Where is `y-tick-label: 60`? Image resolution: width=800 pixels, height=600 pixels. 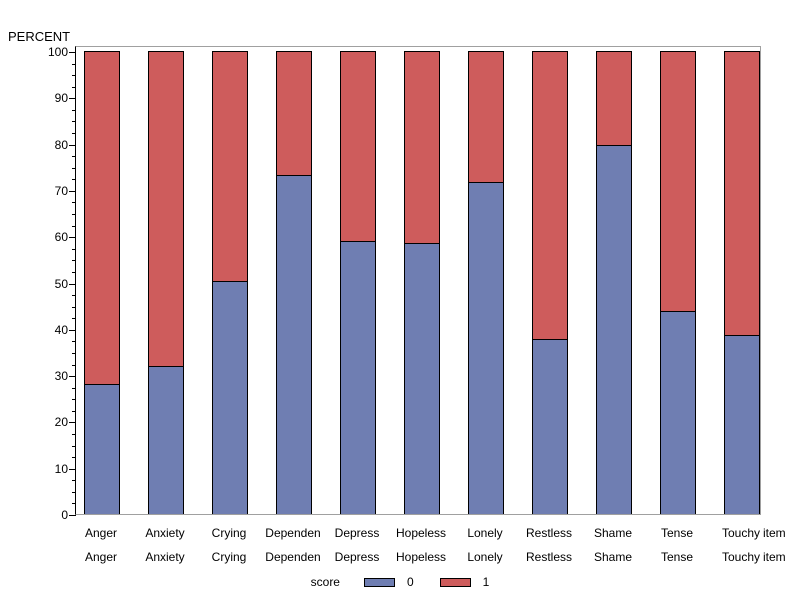 y-tick-label: 60 is located at coordinates (61, 237).